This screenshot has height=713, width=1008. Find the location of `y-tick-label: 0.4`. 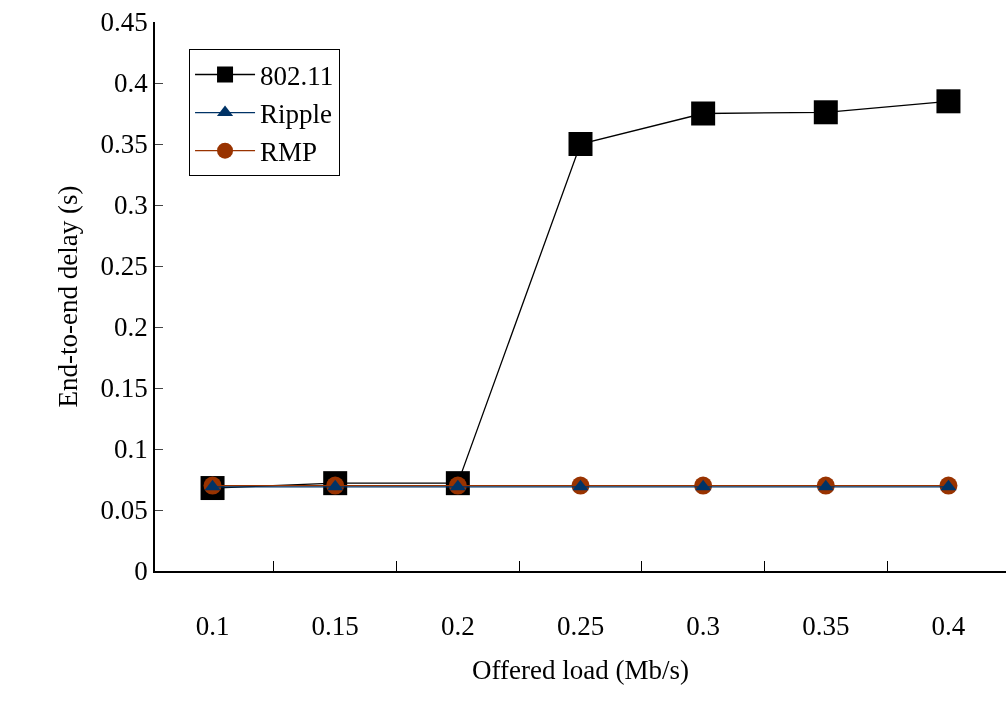

y-tick-label: 0.4 is located at coordinates (131, 83).